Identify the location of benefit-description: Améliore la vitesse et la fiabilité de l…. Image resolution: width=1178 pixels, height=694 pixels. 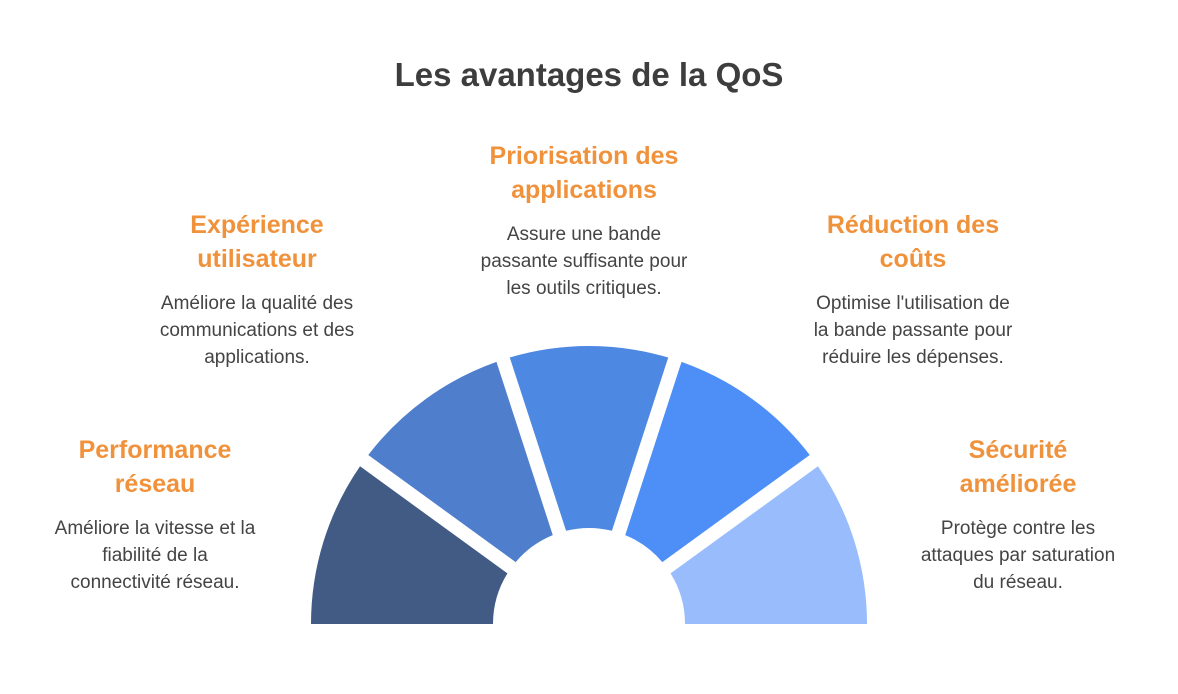
(155, 555).